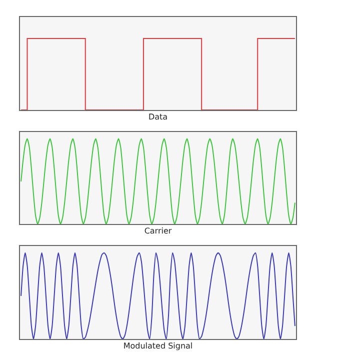  I want to click on x-axis-title: Carrier, so click(158, 231).